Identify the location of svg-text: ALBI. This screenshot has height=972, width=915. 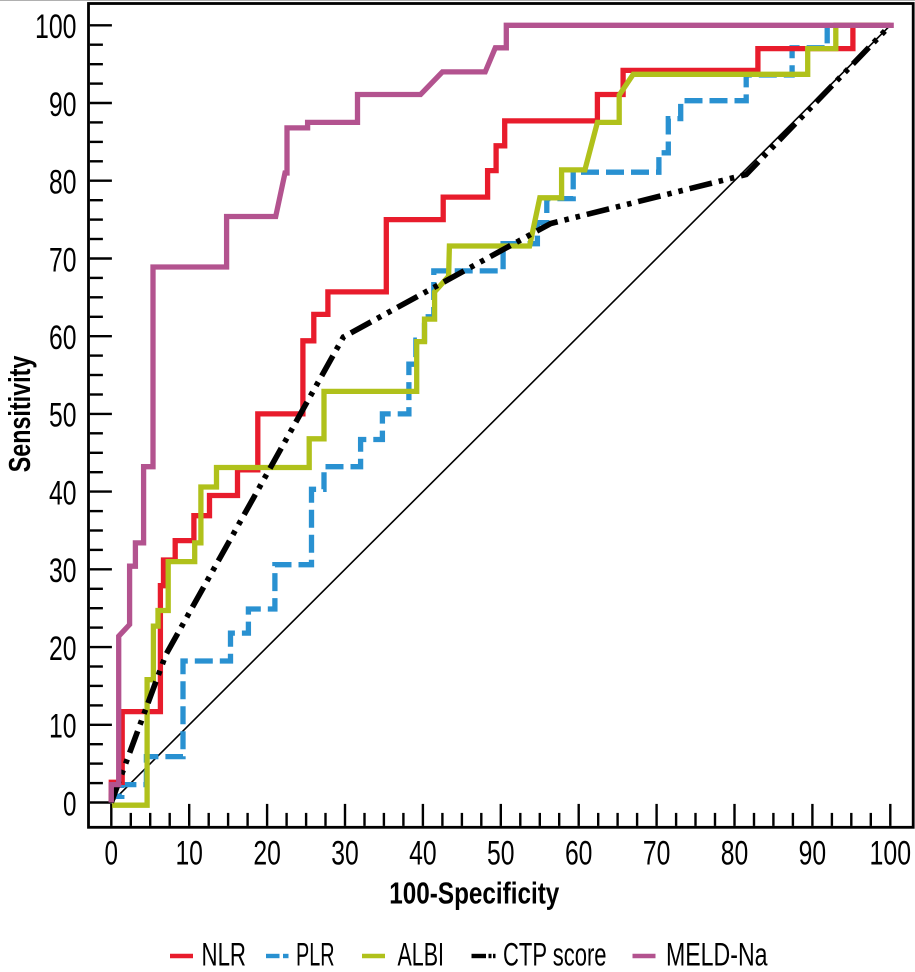
(421, 952).